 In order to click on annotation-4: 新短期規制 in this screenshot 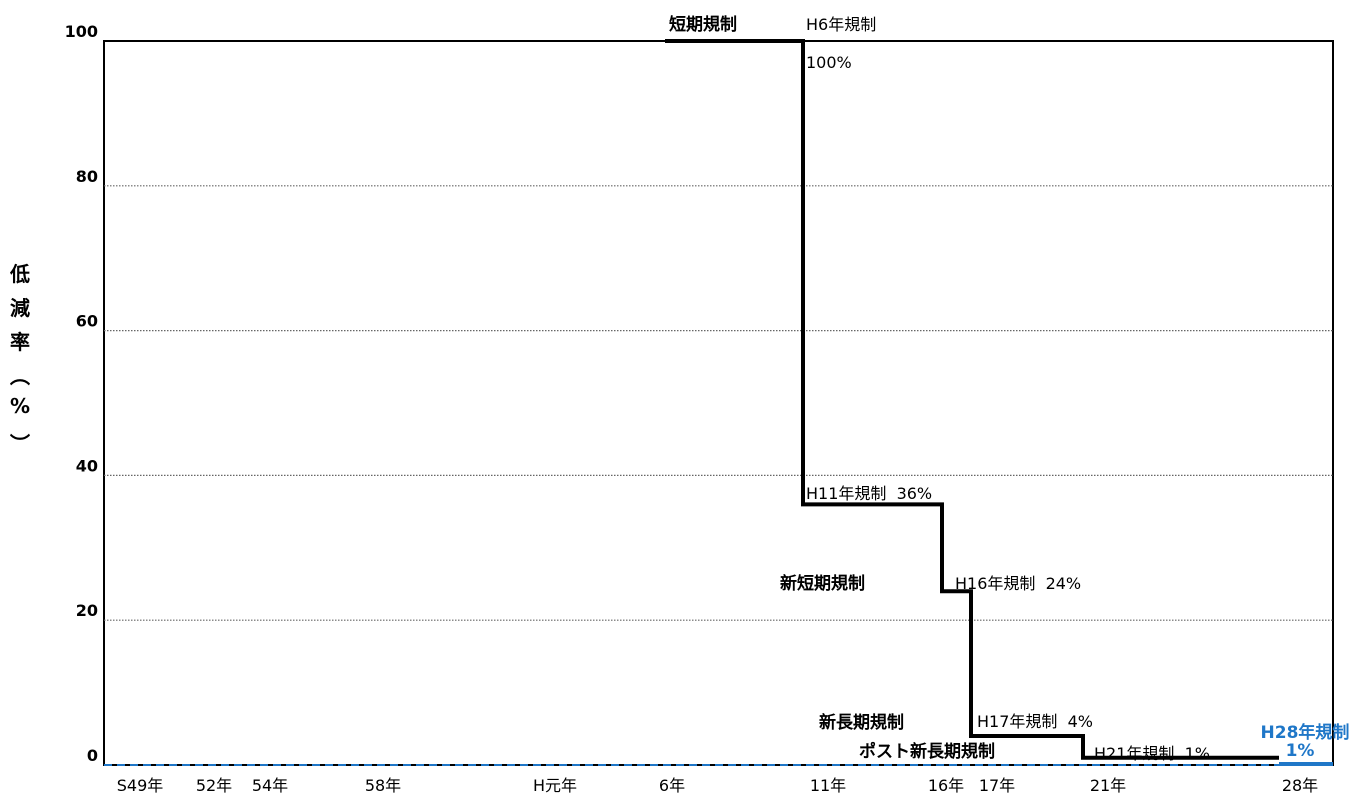, I will do `click(822, 583)`.